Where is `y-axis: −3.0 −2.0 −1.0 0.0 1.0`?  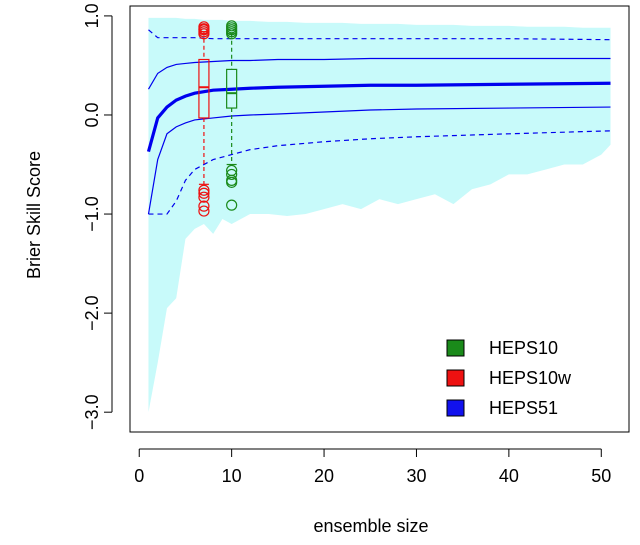 y-axis: −3.0 −2.0 −1.0 0.0 1.0 is located at coordinates (97, 216).